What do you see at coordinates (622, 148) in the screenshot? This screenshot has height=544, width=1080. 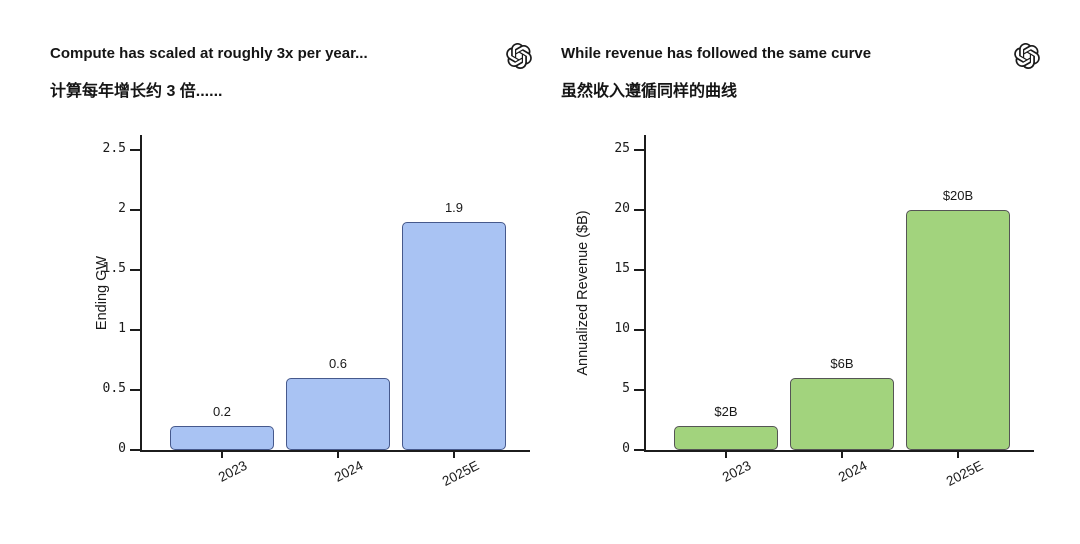 I see `y-tick-label: 25` at bounding box center [622, 148].